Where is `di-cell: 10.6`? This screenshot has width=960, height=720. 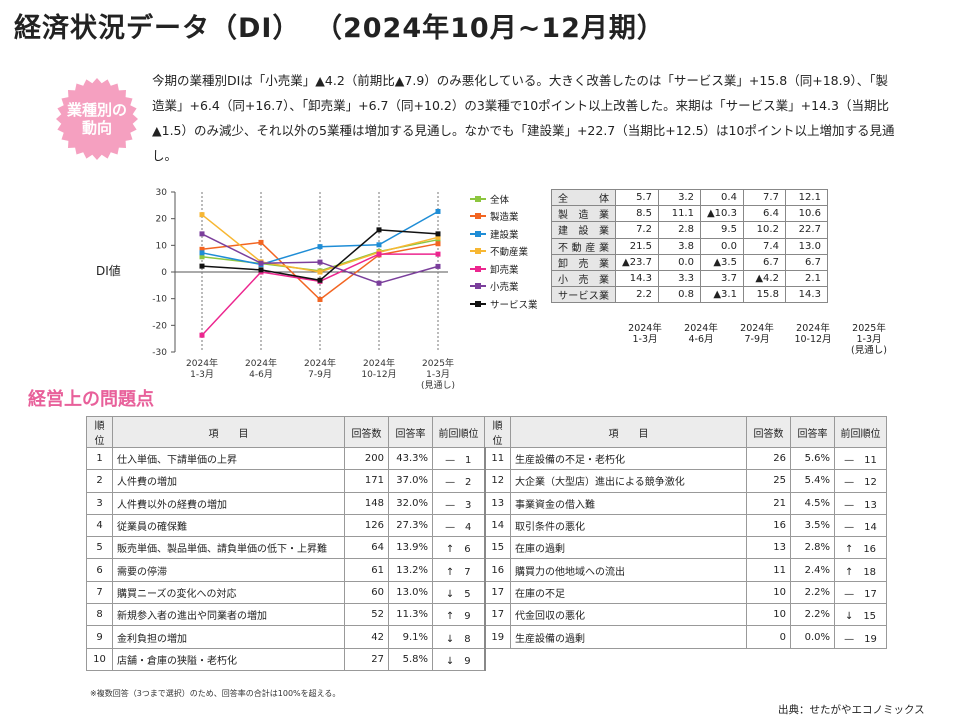 di-cell: 10.6 is located at coordinates (806, 214).